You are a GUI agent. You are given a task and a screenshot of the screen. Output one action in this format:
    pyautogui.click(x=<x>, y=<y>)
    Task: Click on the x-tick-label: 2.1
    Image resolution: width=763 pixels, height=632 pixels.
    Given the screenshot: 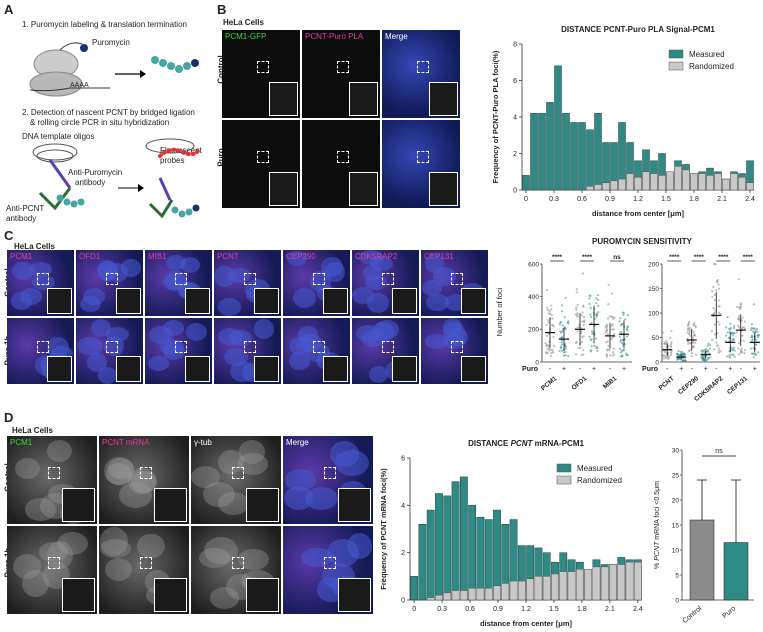 What is the action you would take?
    pyautogui.click(x=610, y=609)
    